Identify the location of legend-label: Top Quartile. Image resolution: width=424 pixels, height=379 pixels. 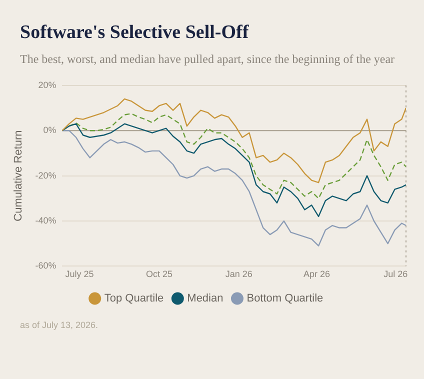
(134, 298).